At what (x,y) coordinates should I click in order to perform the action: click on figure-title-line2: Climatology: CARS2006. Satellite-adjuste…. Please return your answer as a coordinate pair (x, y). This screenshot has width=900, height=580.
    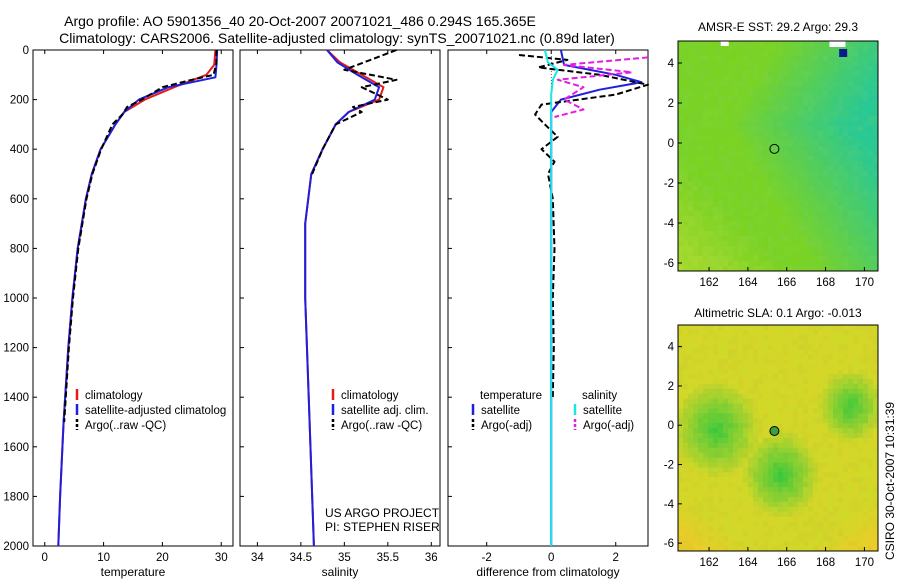
    Looking at the image, I should click on (337, 38).